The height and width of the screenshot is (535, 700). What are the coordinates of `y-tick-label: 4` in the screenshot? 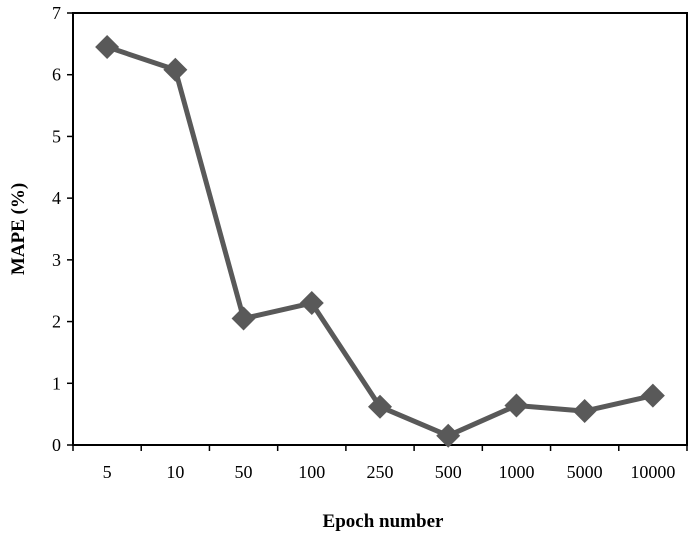 It's located at (56, 198).